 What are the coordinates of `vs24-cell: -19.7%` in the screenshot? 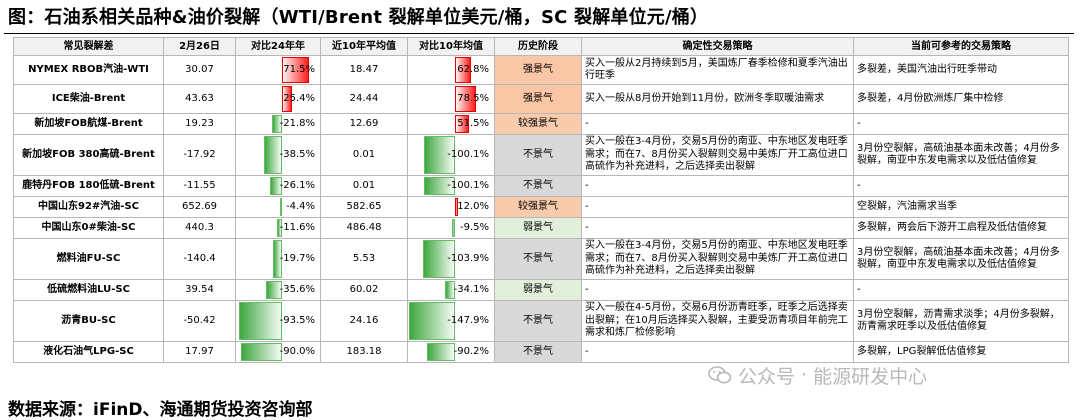 It's located at (278, 259).